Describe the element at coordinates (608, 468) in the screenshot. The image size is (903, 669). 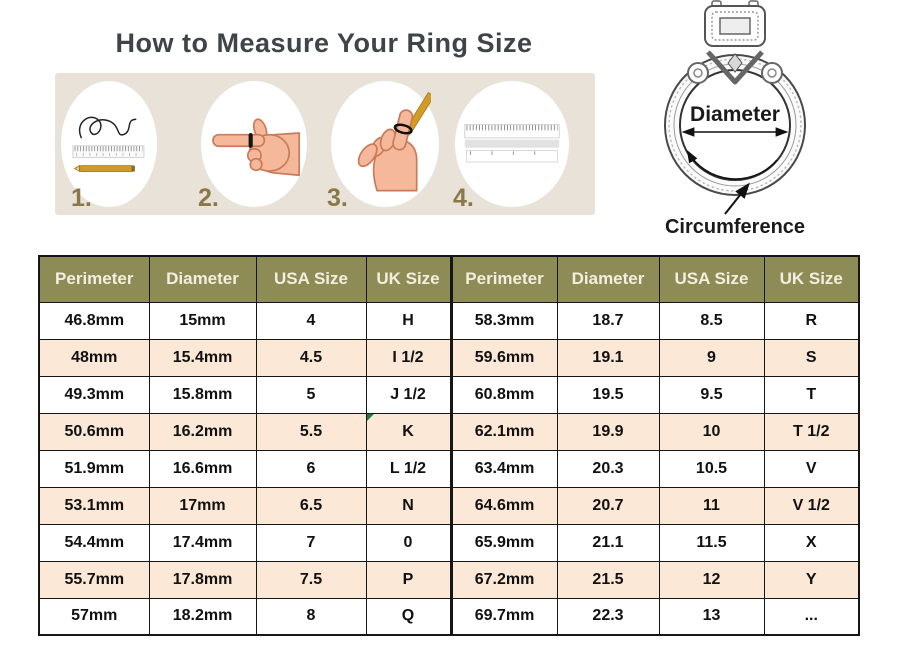
I see `table-cell: 20.3` at that location.